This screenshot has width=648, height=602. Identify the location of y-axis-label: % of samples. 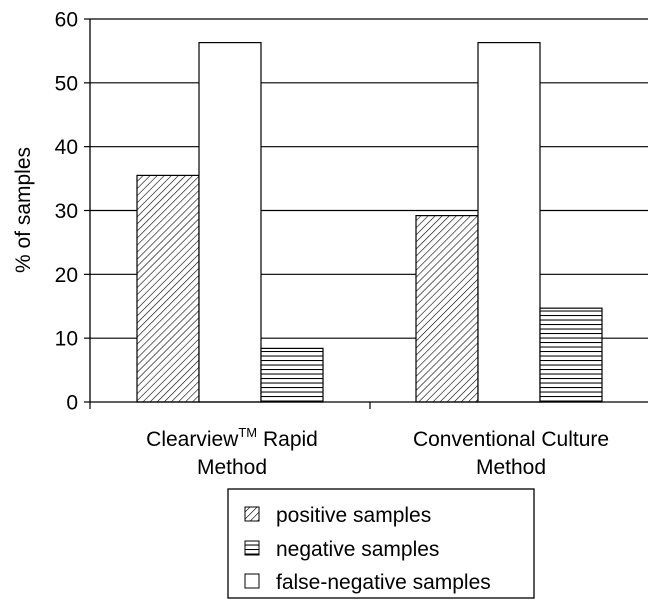
(23, 210).